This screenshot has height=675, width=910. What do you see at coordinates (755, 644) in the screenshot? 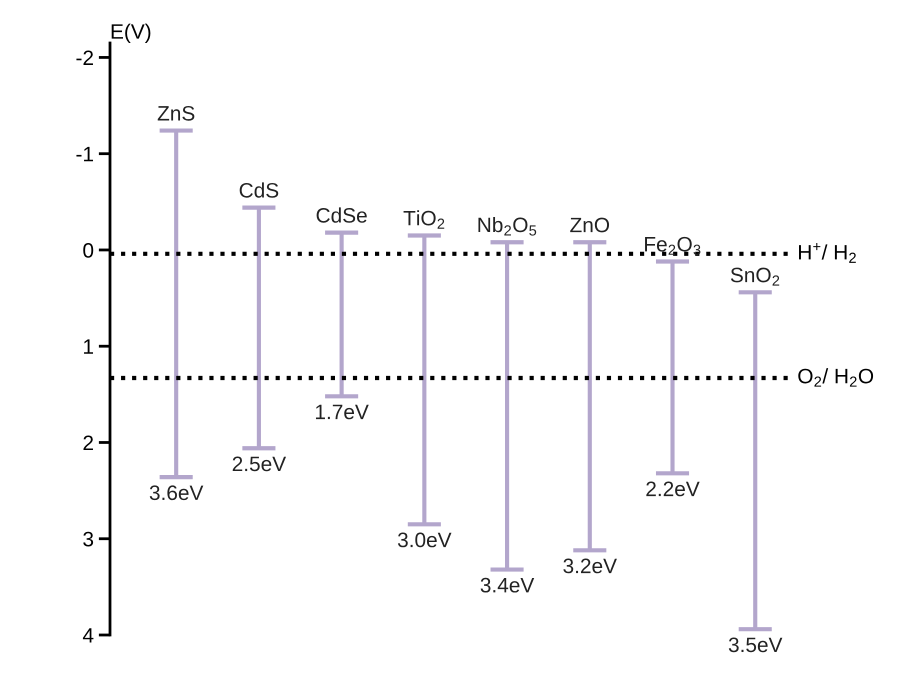
I see `data-label: 3.5eV` at bounding box center [755, 644].